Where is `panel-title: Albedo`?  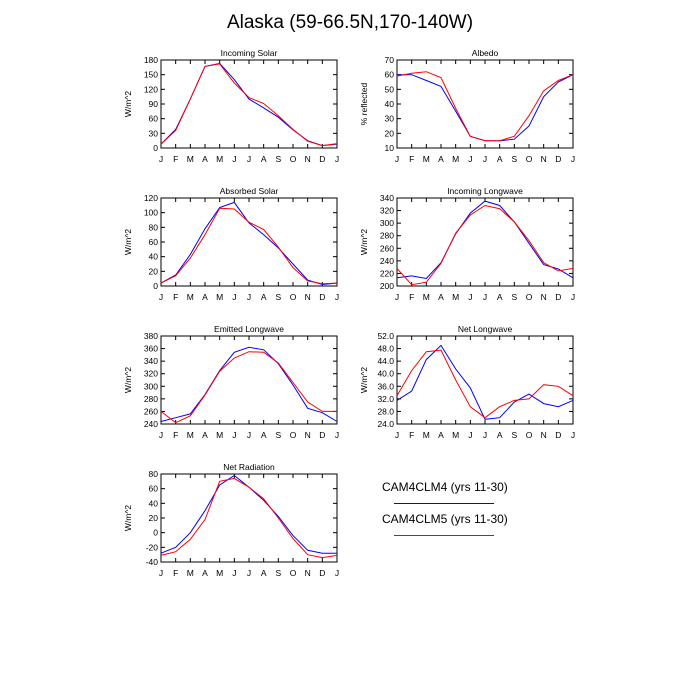 panel-title: Albedo is located at coordinates (485, 53).